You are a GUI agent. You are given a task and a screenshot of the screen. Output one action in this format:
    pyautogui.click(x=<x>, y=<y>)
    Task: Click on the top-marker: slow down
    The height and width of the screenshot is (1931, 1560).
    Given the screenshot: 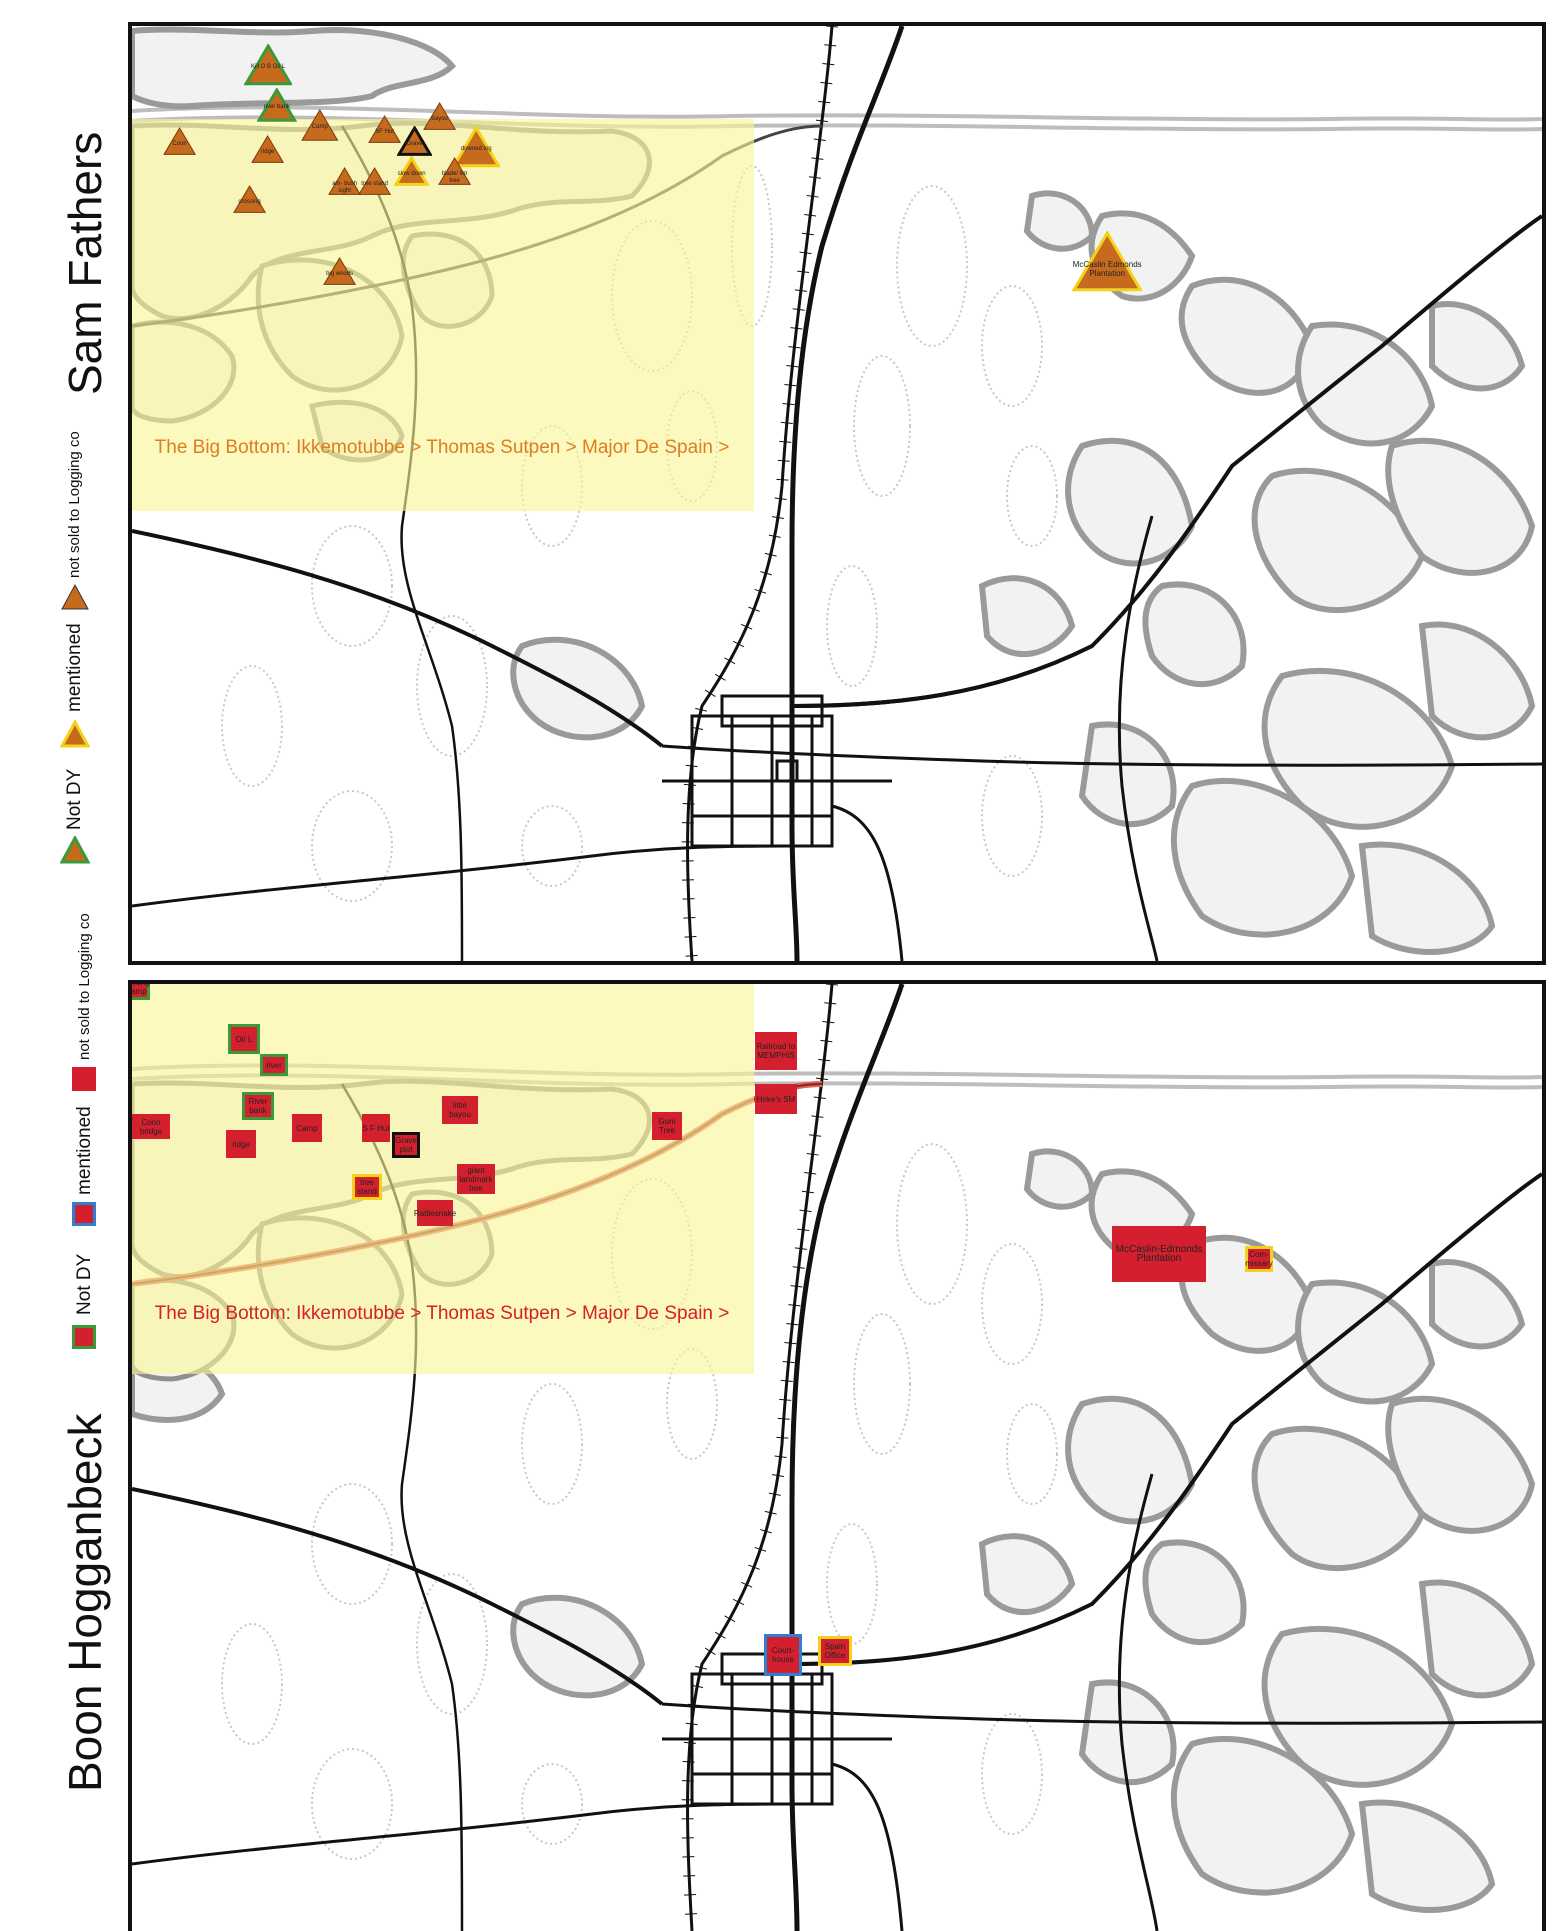 What is the action you would take?
    pyautogui.click(x=412, y=171)
    